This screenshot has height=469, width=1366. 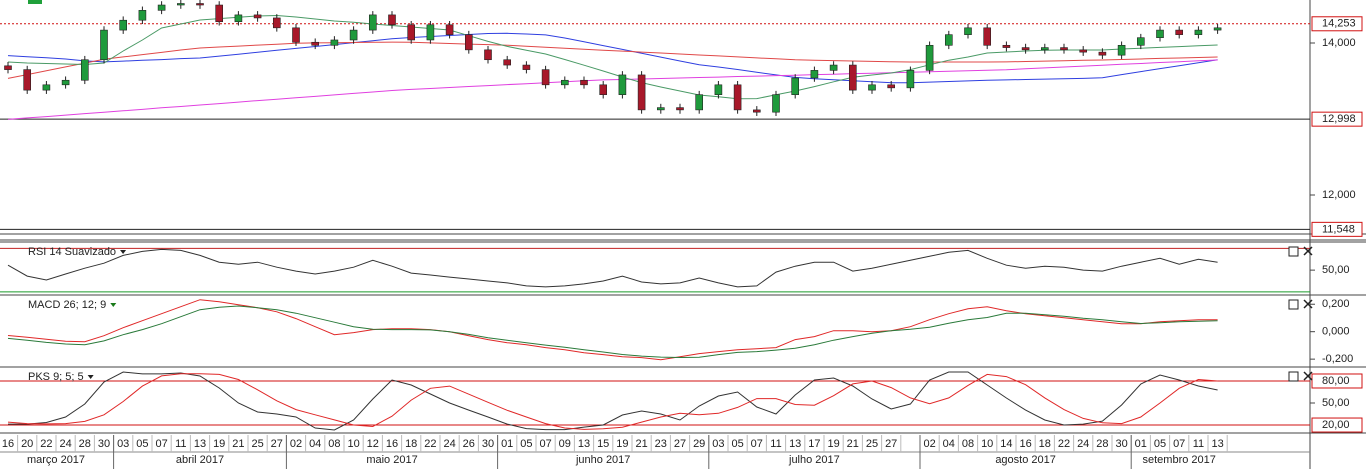 I want to click on x-tick-label: 16, so click(x=392, y=444).